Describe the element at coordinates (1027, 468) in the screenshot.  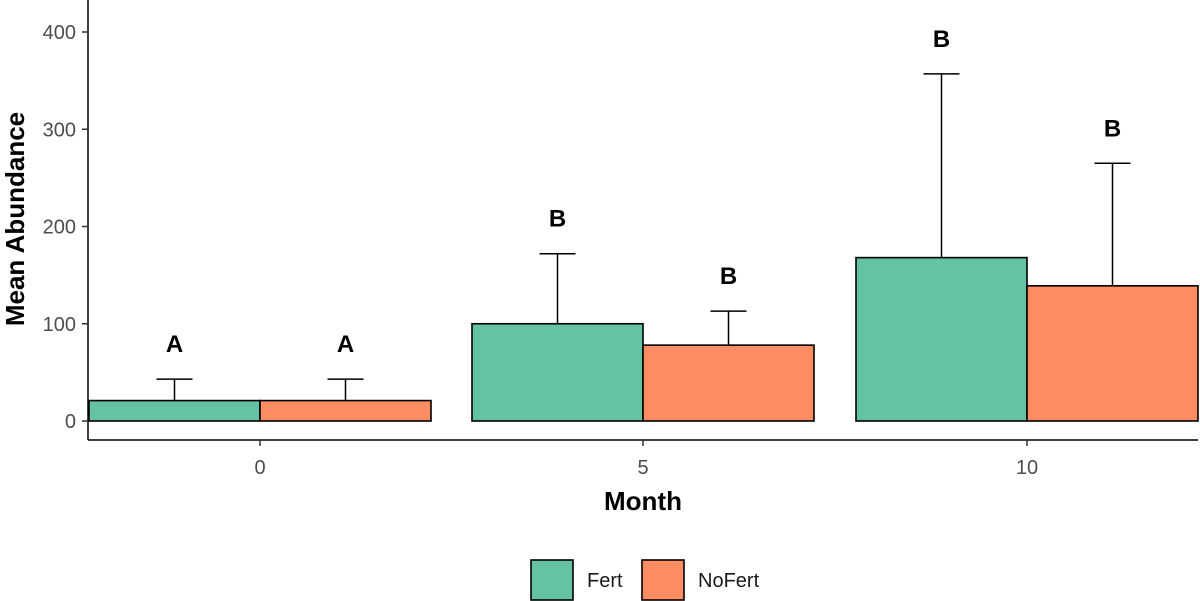
I see `x-tick-label: 10` at that location.